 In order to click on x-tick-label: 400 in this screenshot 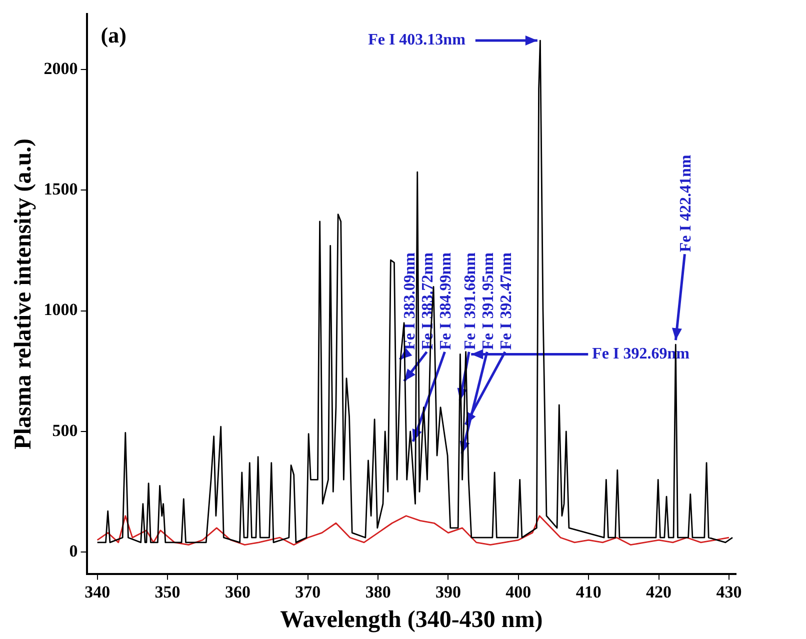, I will do `click(519, 592)`.